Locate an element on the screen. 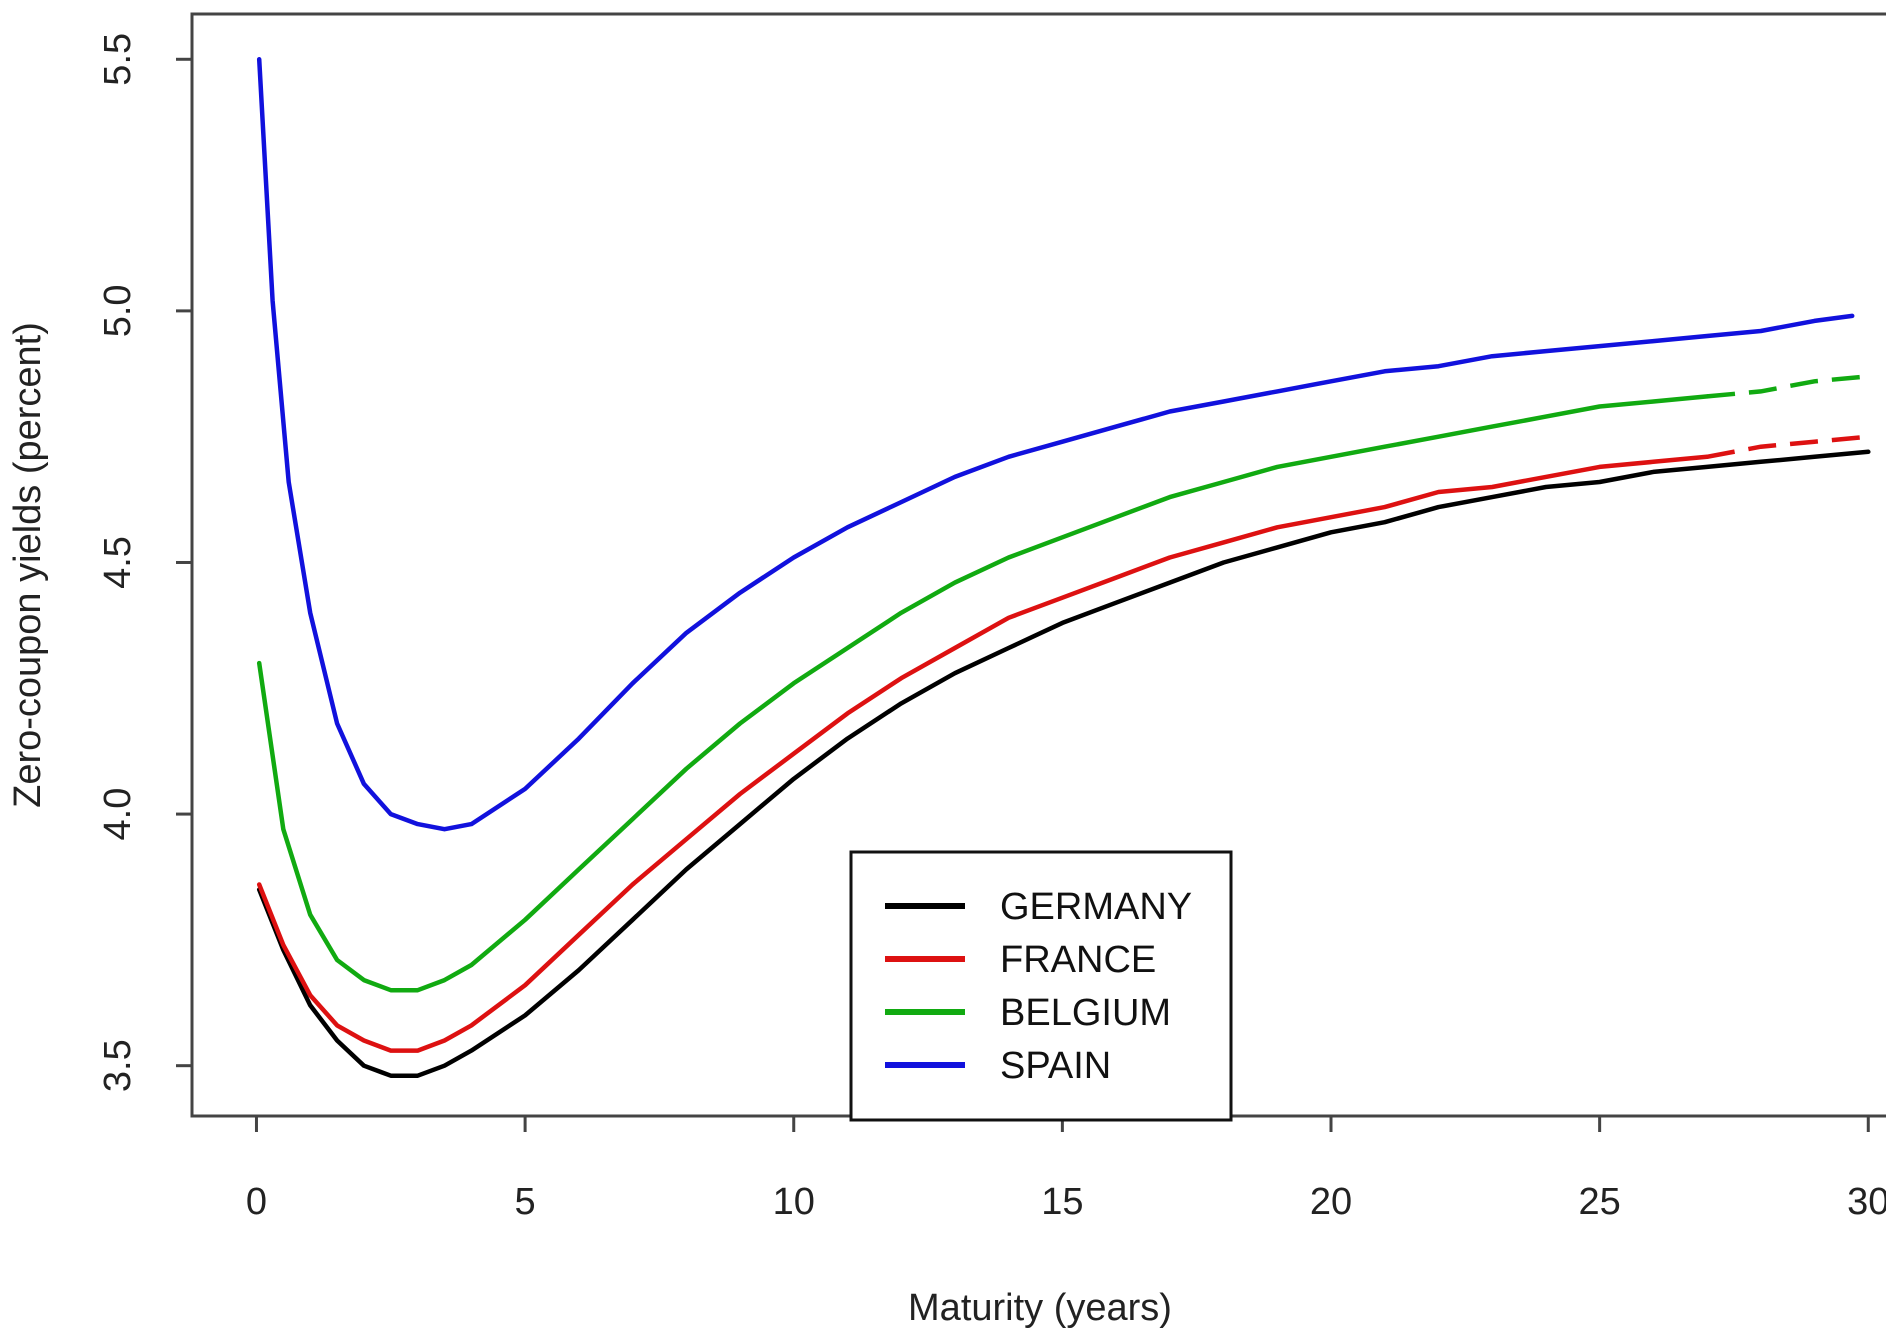  x-tick-label: 5 is located at coordinates (525, 1202).